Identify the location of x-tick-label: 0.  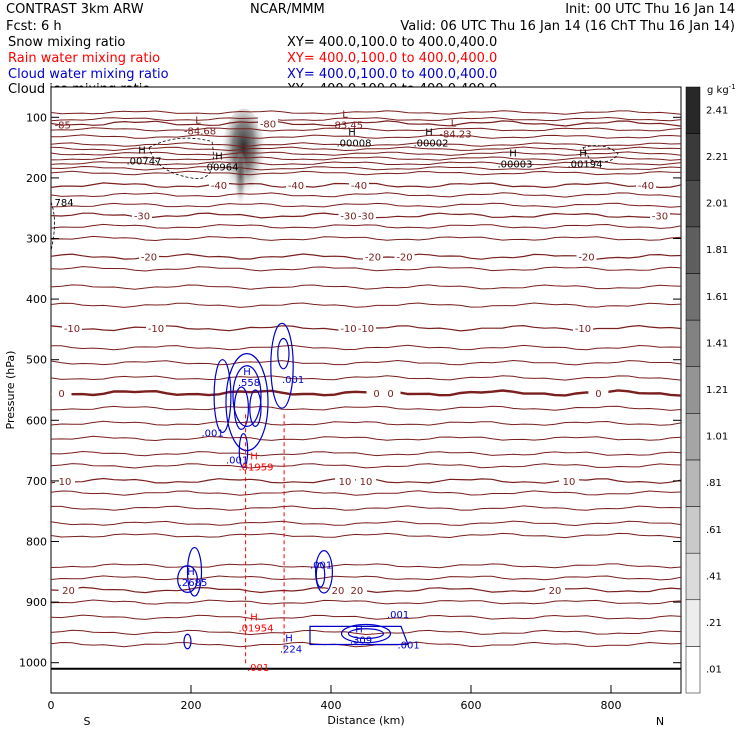
(51, 705).